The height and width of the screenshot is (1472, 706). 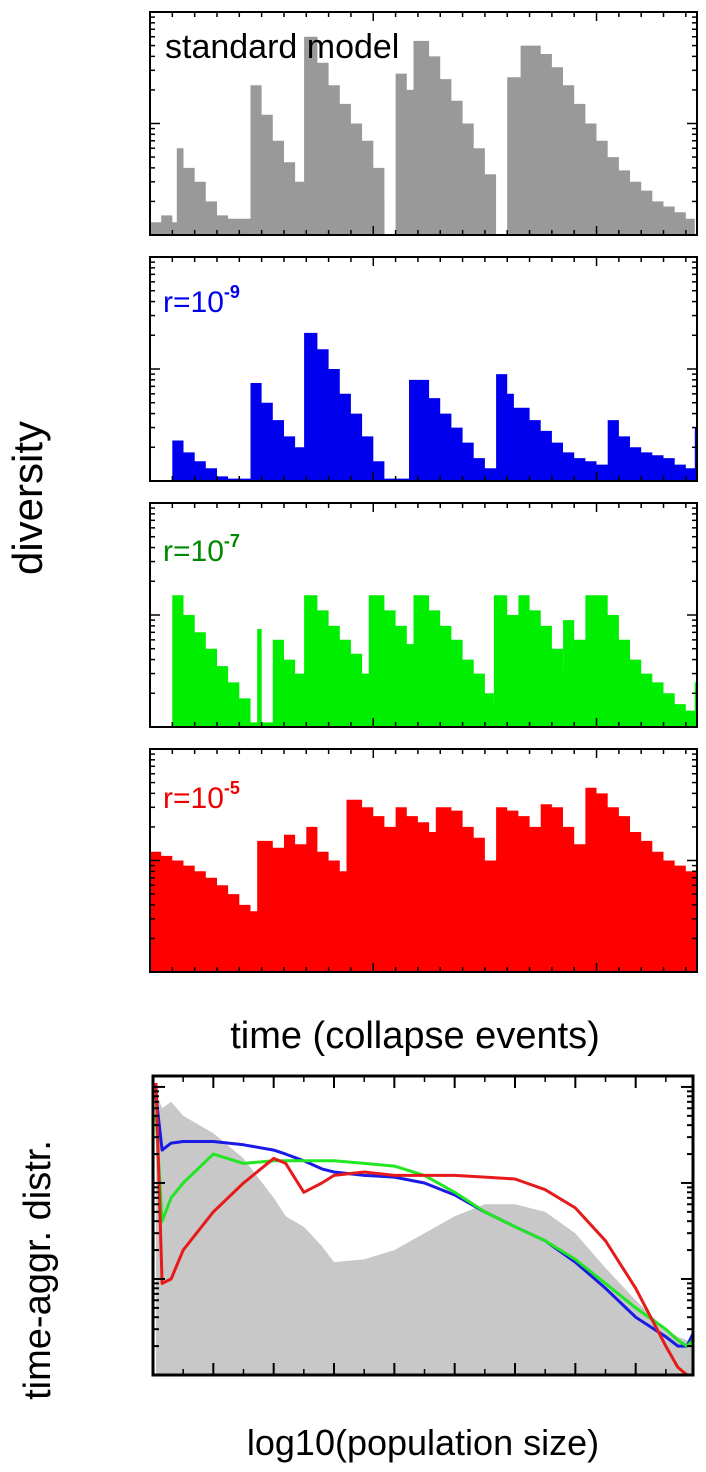 I want to click on panel-r-1e-9: r=10-9, so click(x=423, y=369).